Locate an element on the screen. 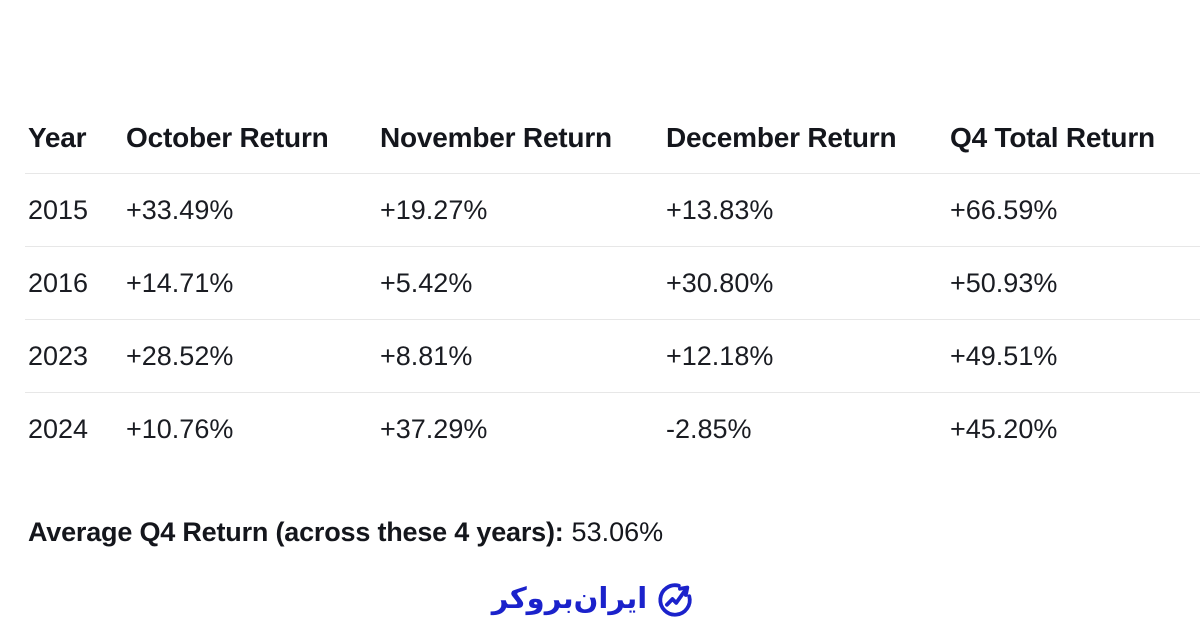 The image size is (1200, 630). table-row: 2015 +33.49% +19.27% +13.83% +66.59% is located at coordinates (612, 210).